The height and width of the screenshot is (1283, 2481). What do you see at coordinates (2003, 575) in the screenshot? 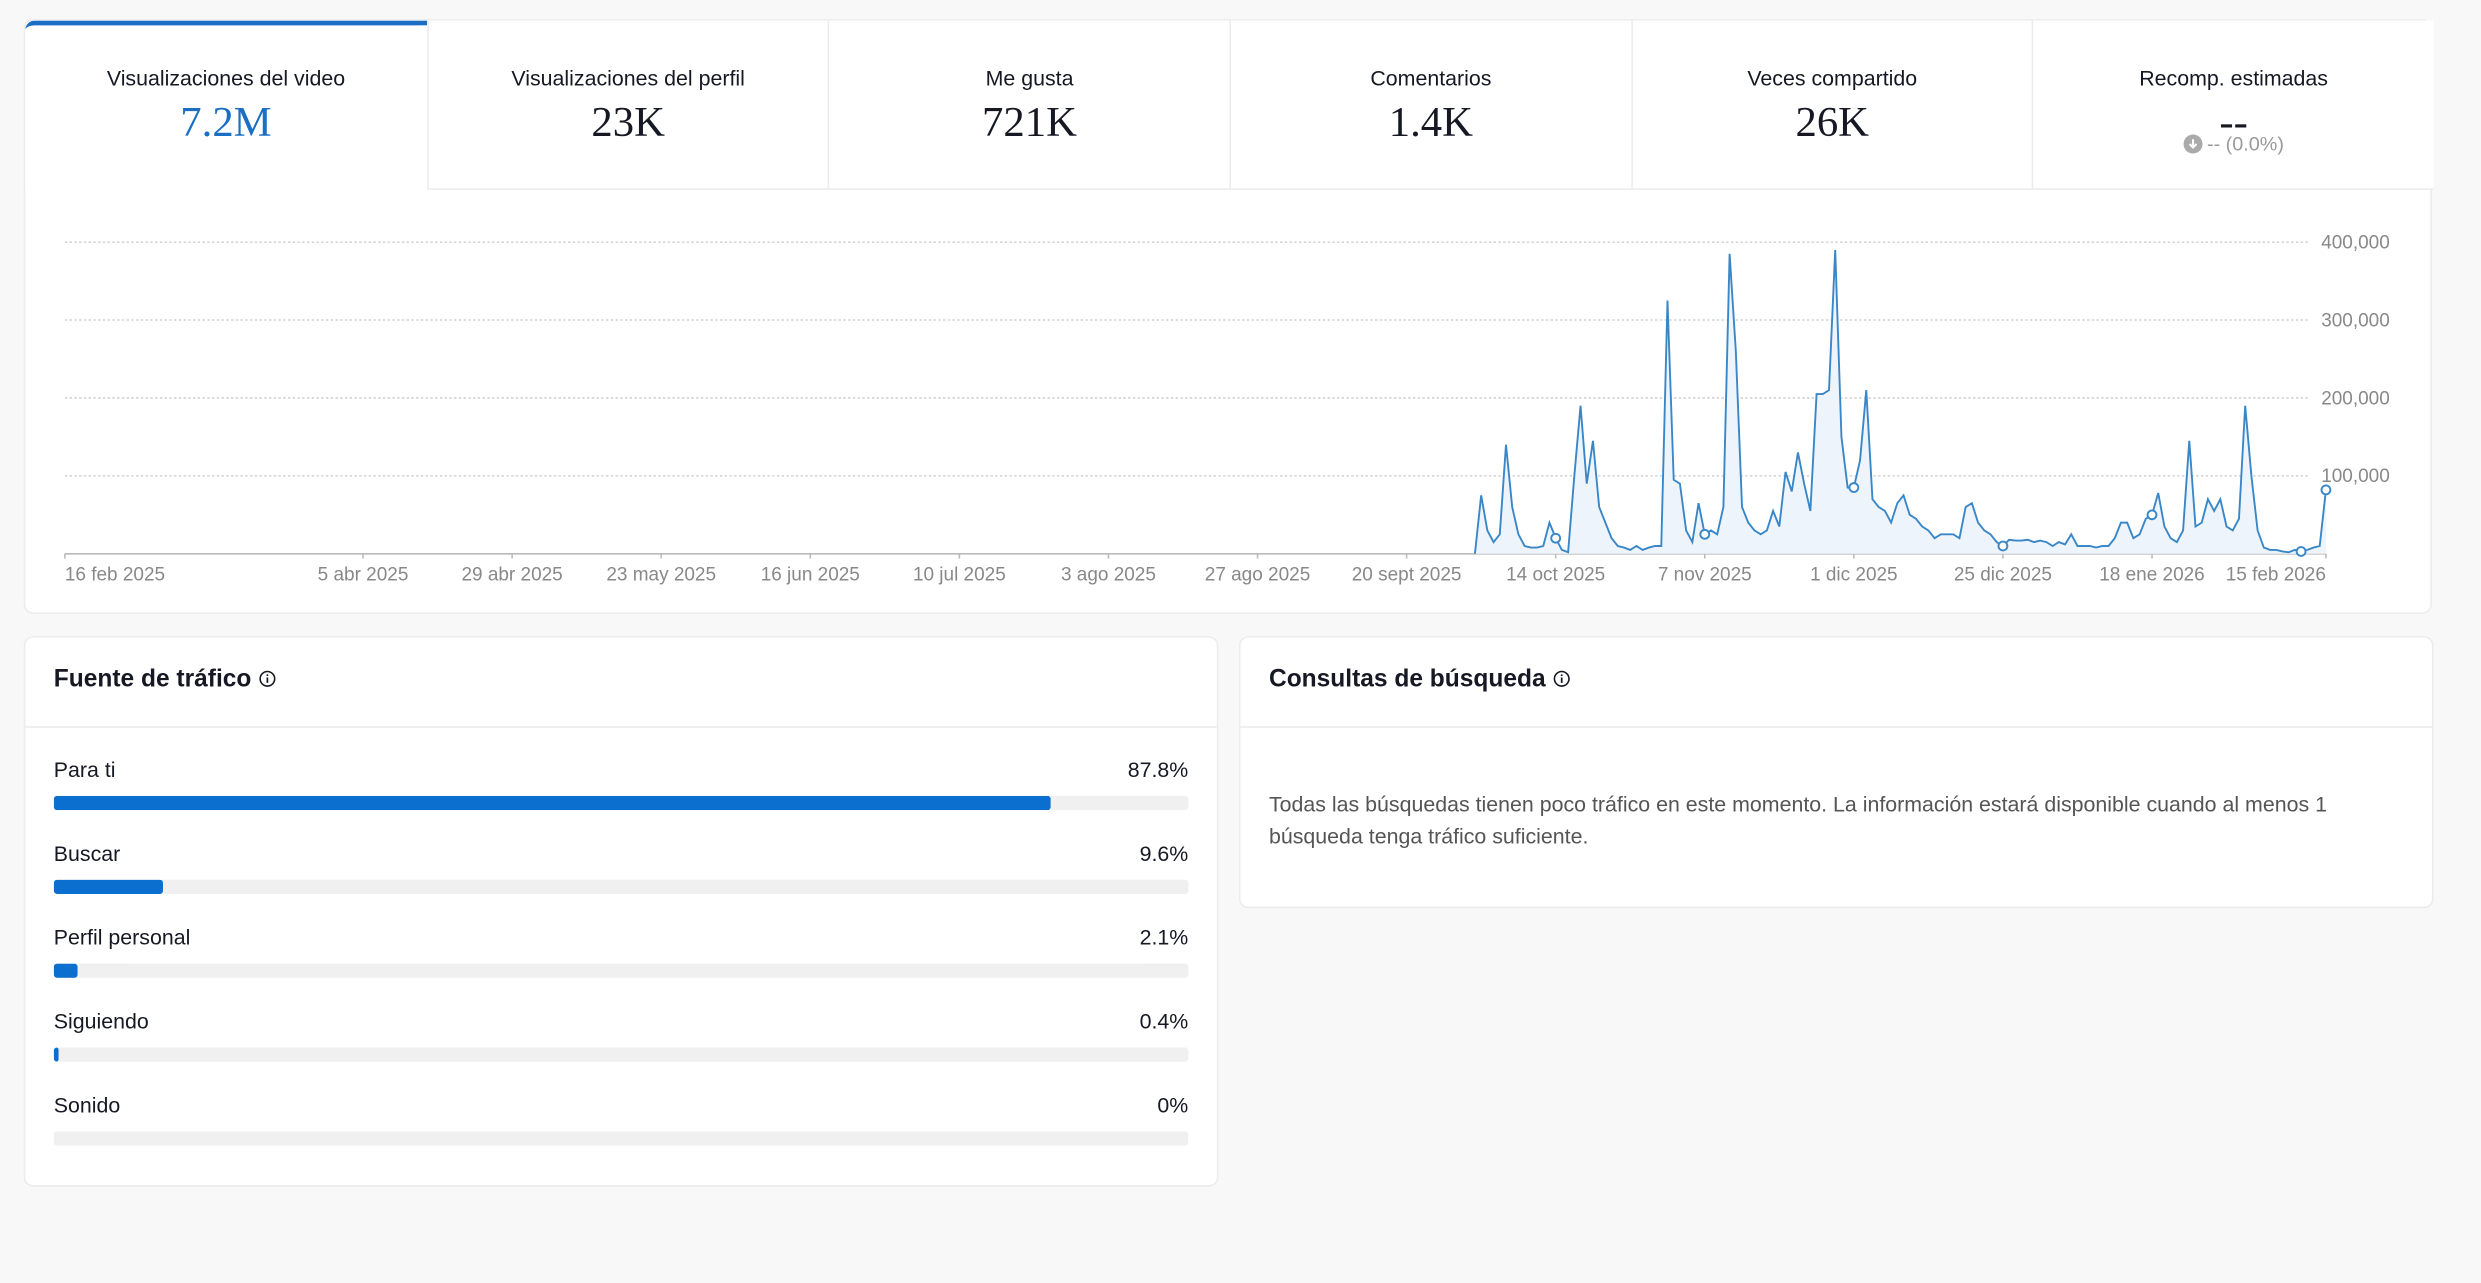
I see `x-tick-label: 25 dic 2025` at bounding box center [2003, 575].